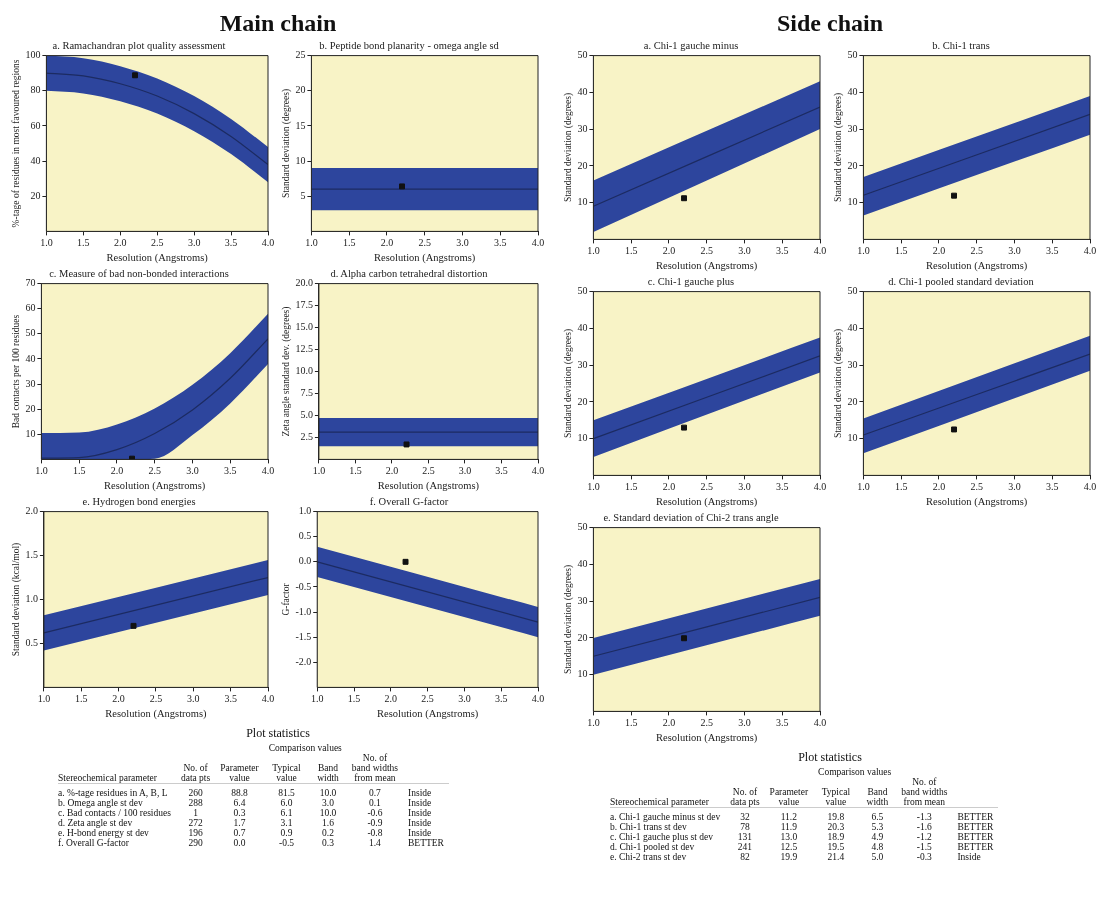 This screenshot has height=903, width=1103. What do you see at coordinates (649, 857) in the screenshot?
I see `category-label: e. Chi-2 trans st dev` at bounding box center [649, 857].